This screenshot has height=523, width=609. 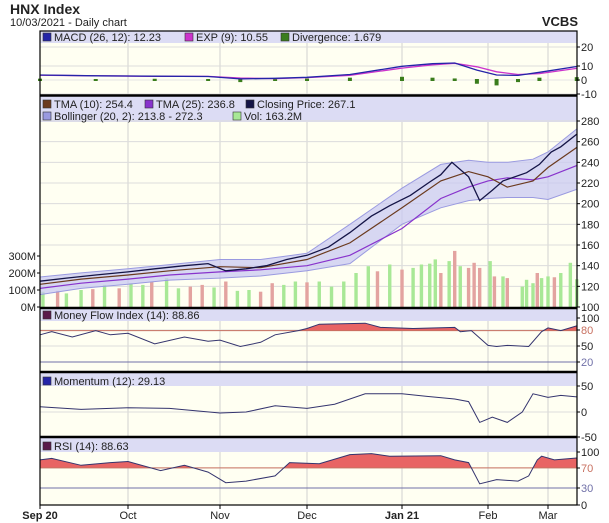 What do you see at coordinates (107, 38) in the screenshot?
I see `legend-label: MACD (26, 12): 12.23` at bounding box center [107, 38].